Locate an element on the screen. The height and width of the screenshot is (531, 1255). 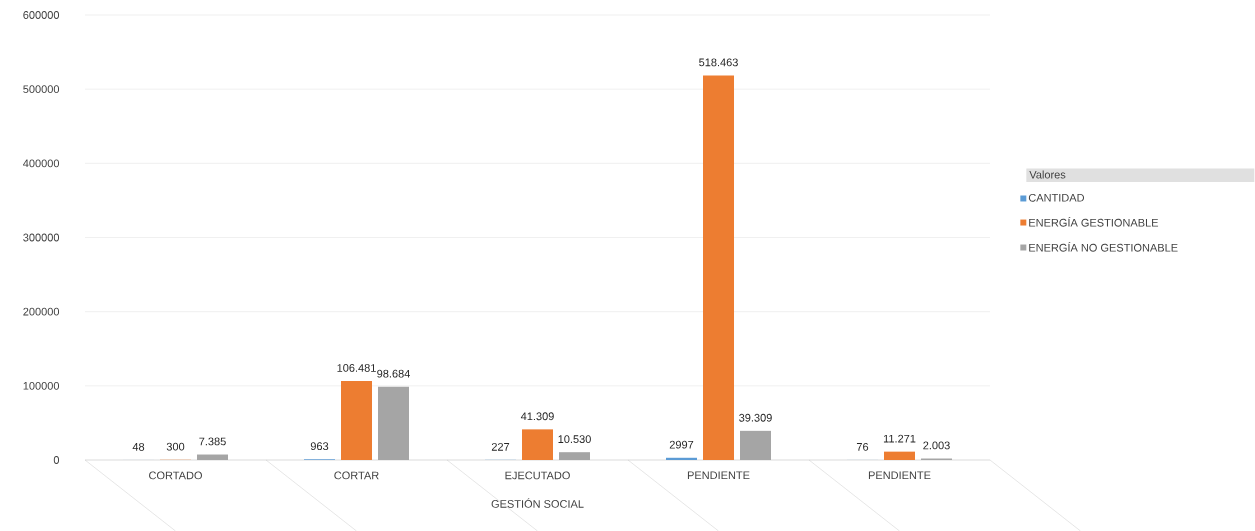
y-tick-label: 400000 is located at coordinates (41, 163).